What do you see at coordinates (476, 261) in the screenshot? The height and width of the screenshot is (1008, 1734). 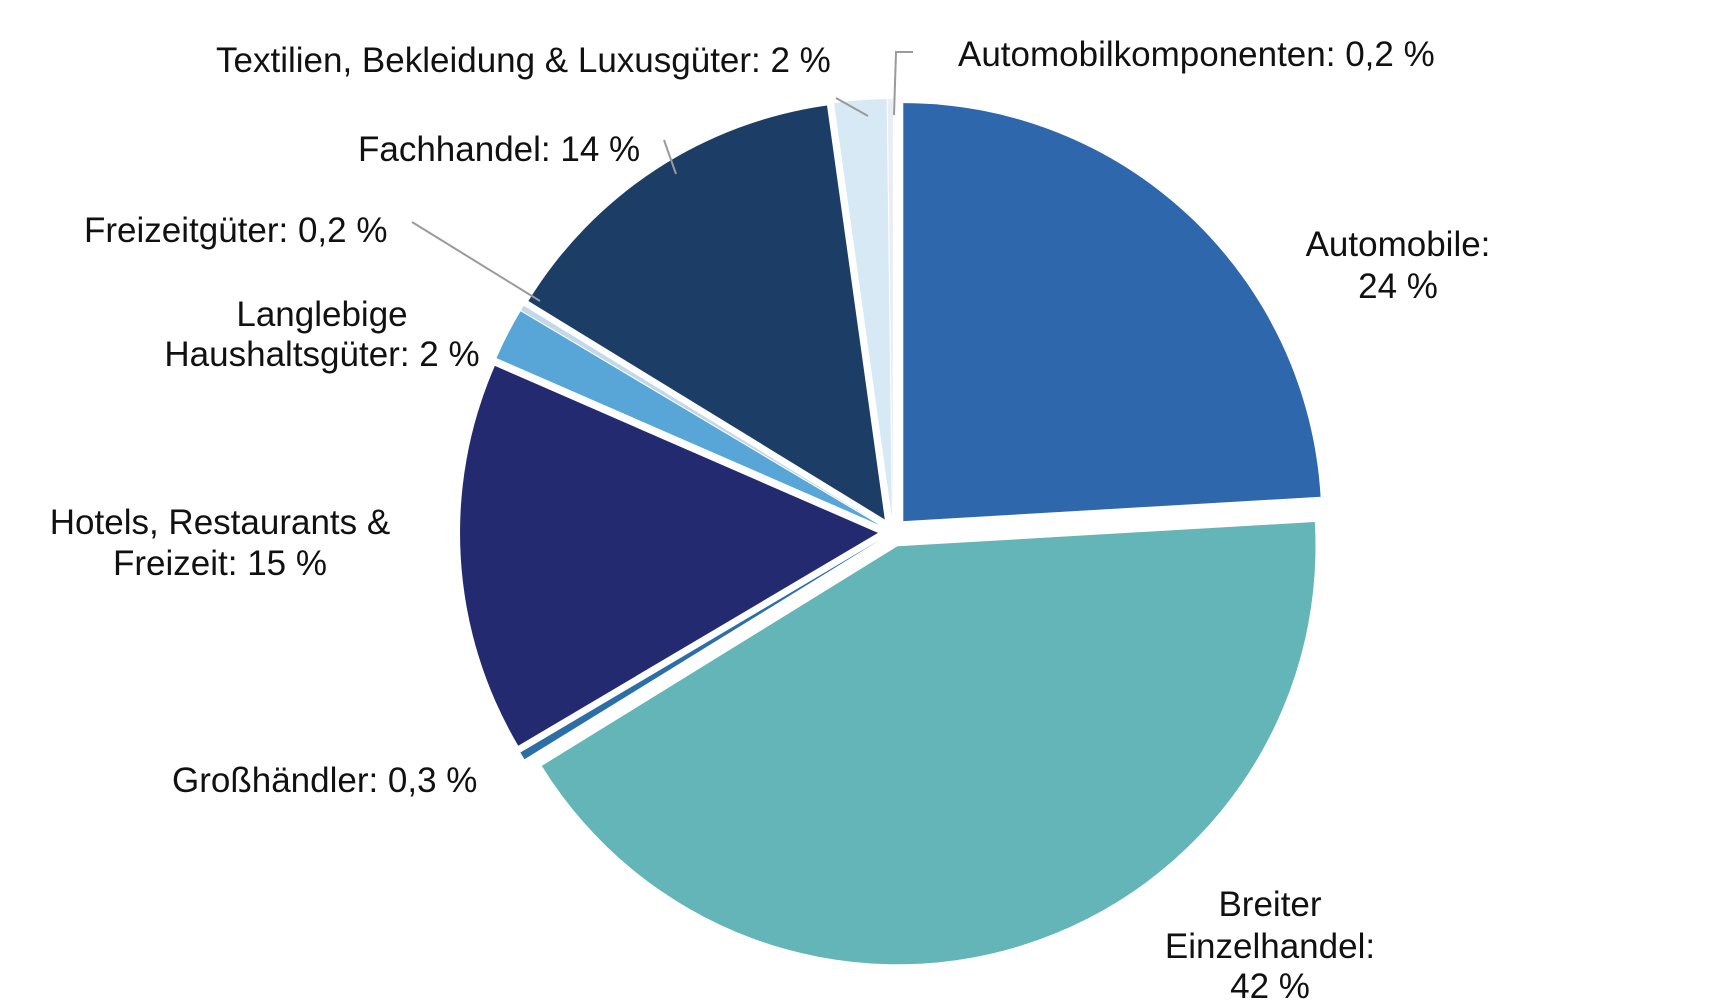 I see `leader-line-freizeitgueter` at bounding box center [476, 261].